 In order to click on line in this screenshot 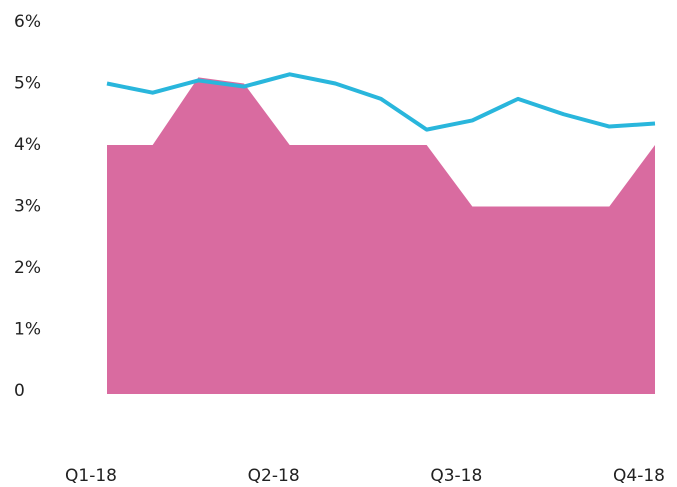, I will do `click(381, 102)`.